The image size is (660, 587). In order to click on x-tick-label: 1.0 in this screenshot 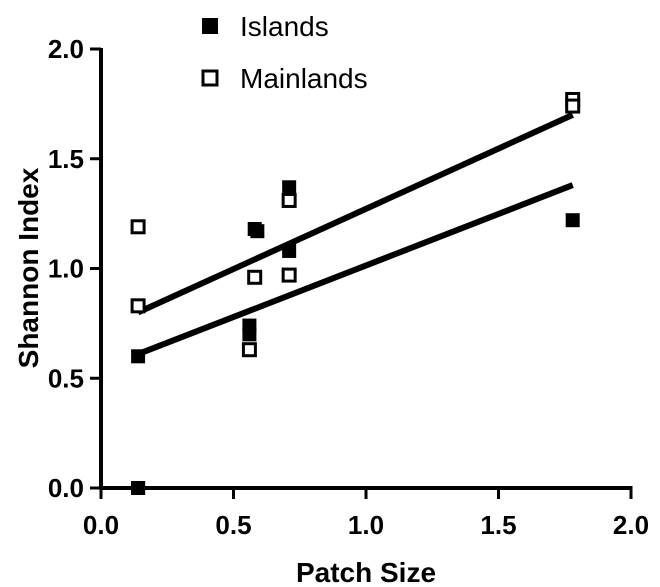, I will do `click(366, 525)`.